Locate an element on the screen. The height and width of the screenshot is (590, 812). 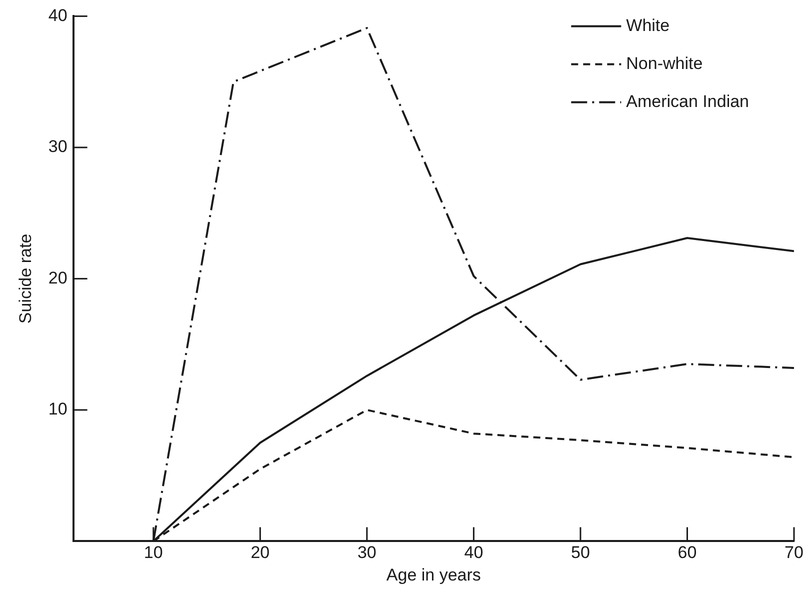
y-axis-title: Suicide rate is located at coordinates (25, 279).